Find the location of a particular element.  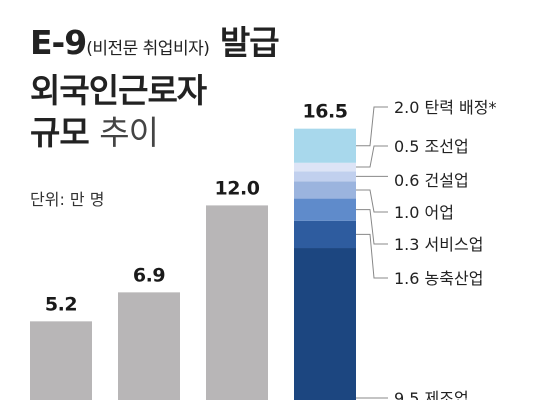

bar-value-label-3: 12.0 is located at coordinates (237, 188).